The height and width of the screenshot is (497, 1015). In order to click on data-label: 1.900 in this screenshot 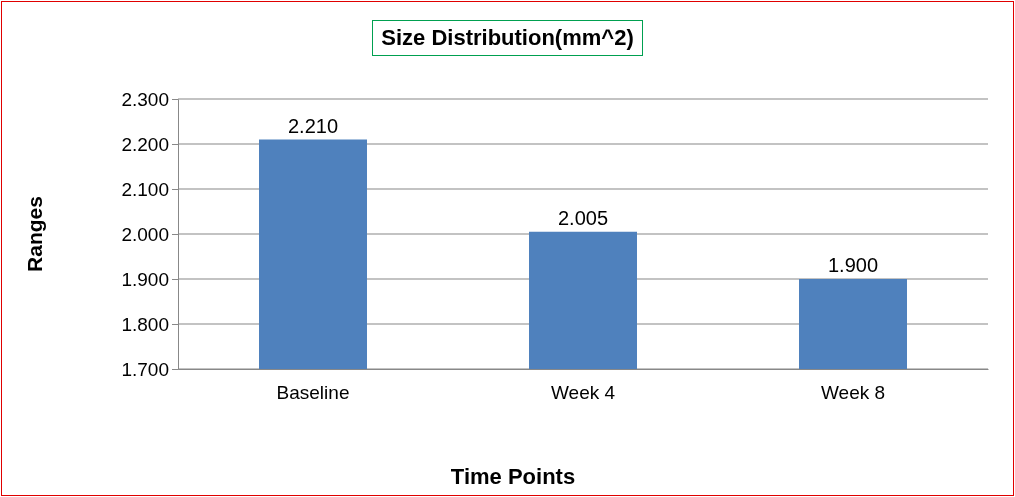, I will do `click(853, 265)`.